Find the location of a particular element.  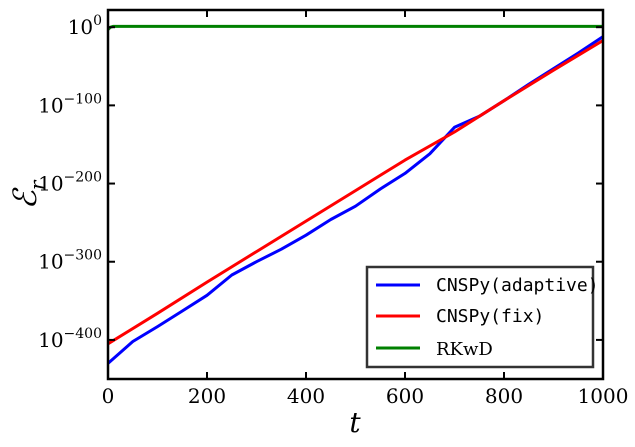

y-tick-label-exponent: −200 is located at coordinates (83, 178).